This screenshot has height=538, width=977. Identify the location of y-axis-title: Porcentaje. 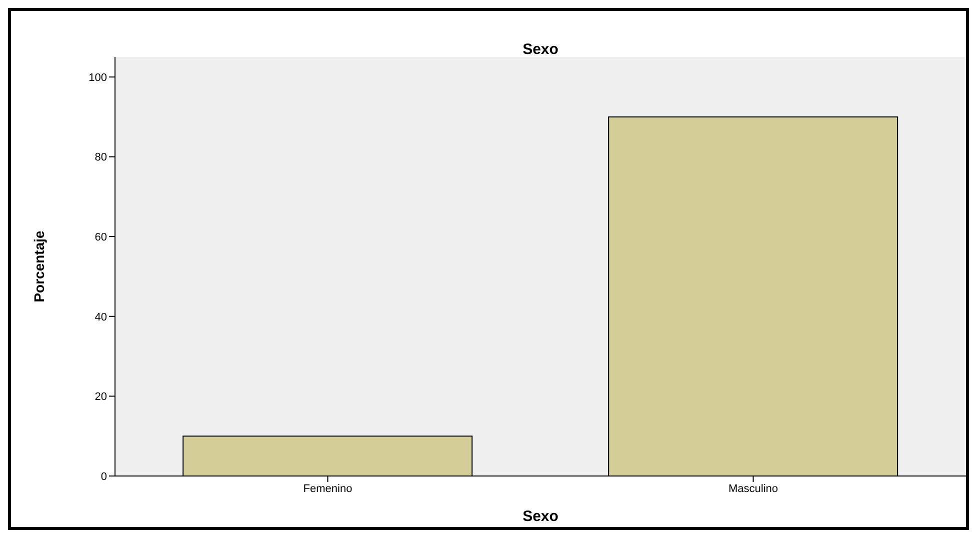
(38, 266).